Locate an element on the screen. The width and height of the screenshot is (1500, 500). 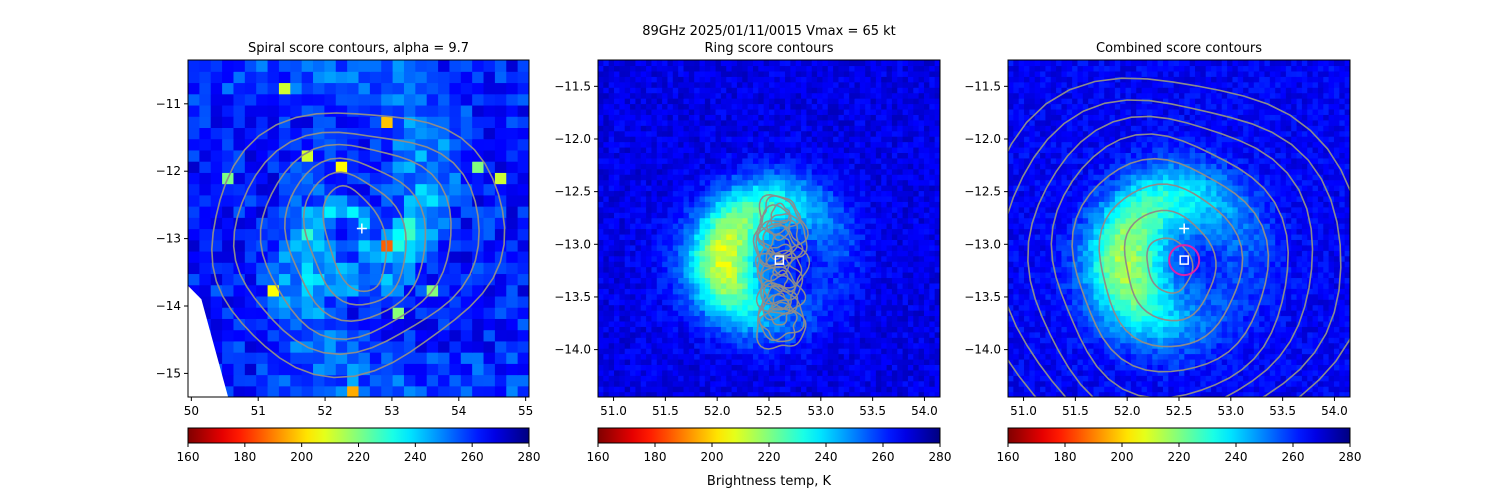
x-tick-label: 53.5 is located at coordinates (872, 411).